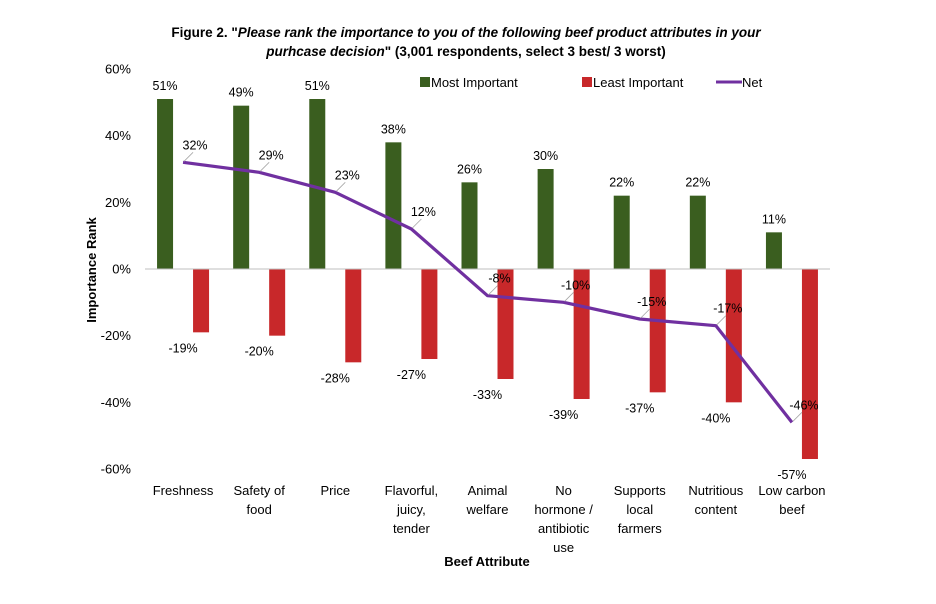 This screenshot has width=936, height=604. I want to click on category-label: Animal welfare, so click(487, 500).